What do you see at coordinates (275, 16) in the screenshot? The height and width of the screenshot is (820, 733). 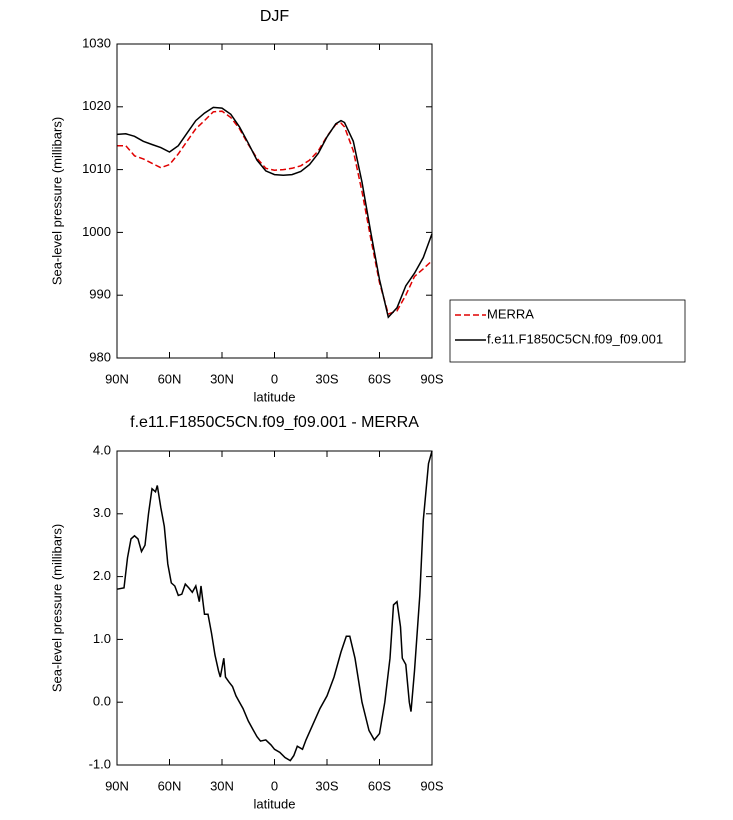 I see `chart-title: DJF` at bounding box center [275, 16].